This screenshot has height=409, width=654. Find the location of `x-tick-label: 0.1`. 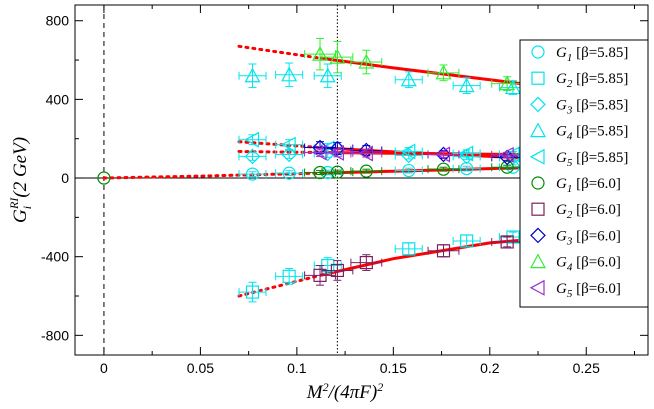

x-tick-label: 0.1 is located at coordinates (297, 368).